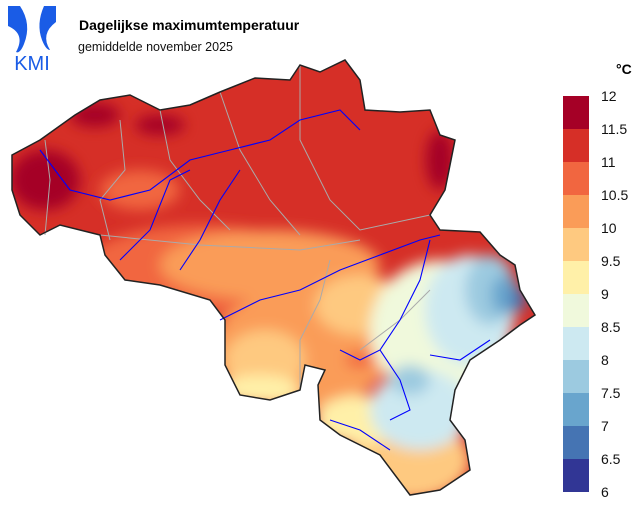 Image resolution: width=640 pixels, height=507 pixels. Describe the element at coordinates (32, 39) in the screenshot. I see `kmi-logo: KMI` at that location.